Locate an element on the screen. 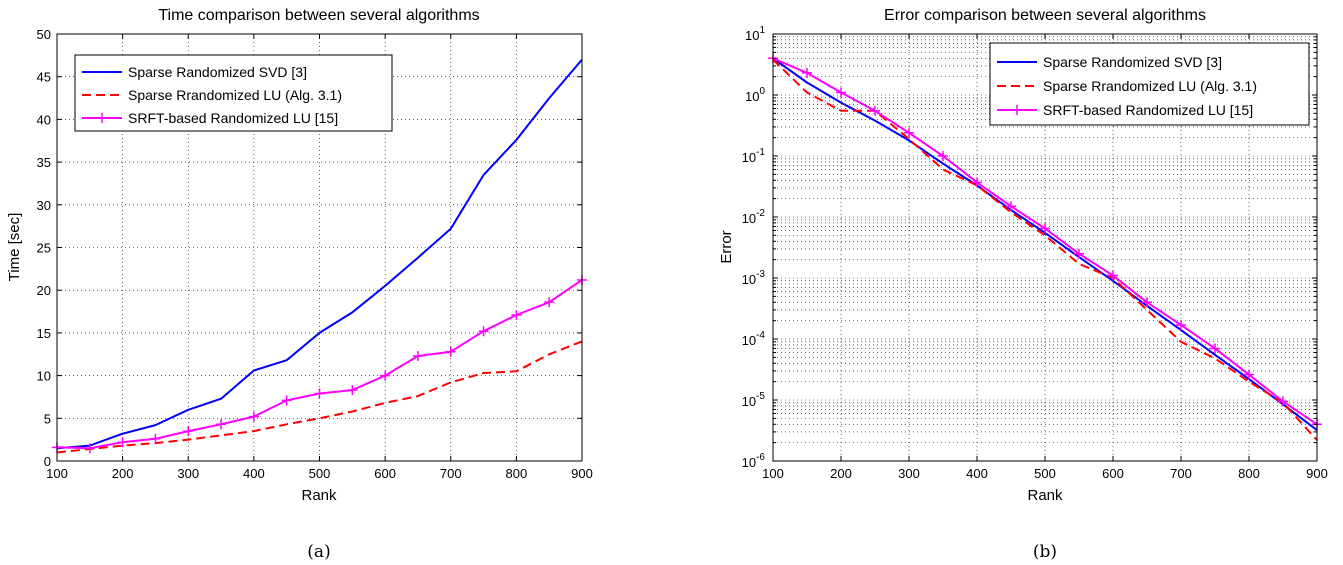 The image size is (1343, 565). y-tick-label: 10⁻⁴ is located at coordinates (754, 339).